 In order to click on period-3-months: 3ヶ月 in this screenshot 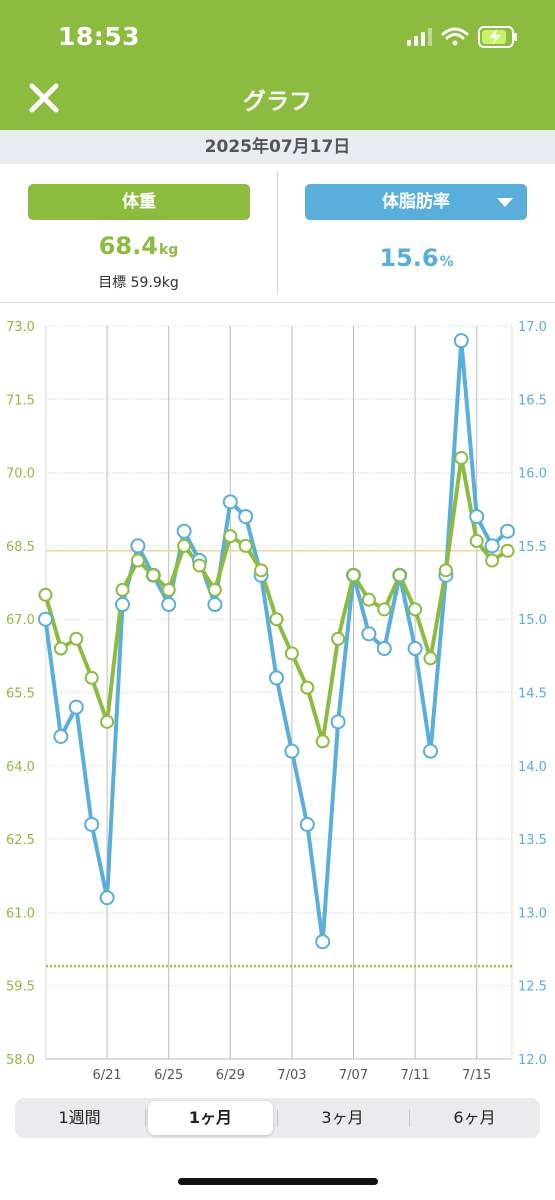, I will do `click(342, 1117)`.